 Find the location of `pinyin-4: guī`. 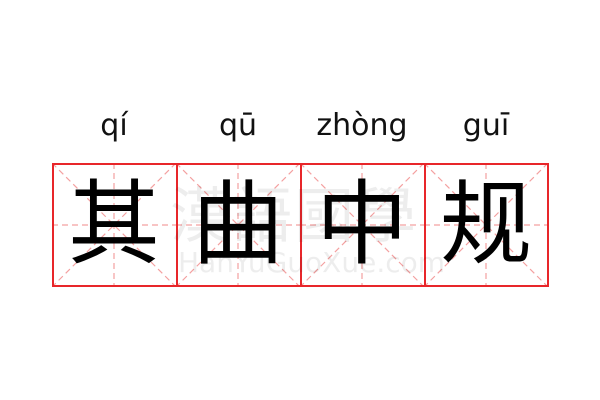

pinyin-4: guī is located at coordinates (486, 125).